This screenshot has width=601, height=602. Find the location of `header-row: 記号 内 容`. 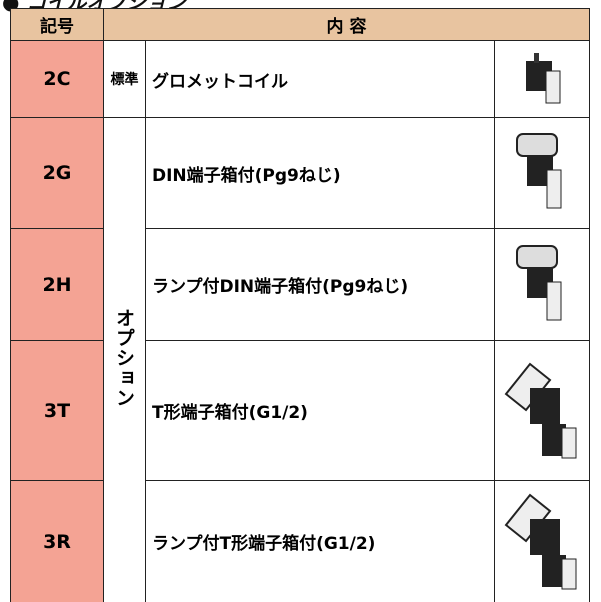

header-row: 記号 内 容 is located at coordinates (300, 24).